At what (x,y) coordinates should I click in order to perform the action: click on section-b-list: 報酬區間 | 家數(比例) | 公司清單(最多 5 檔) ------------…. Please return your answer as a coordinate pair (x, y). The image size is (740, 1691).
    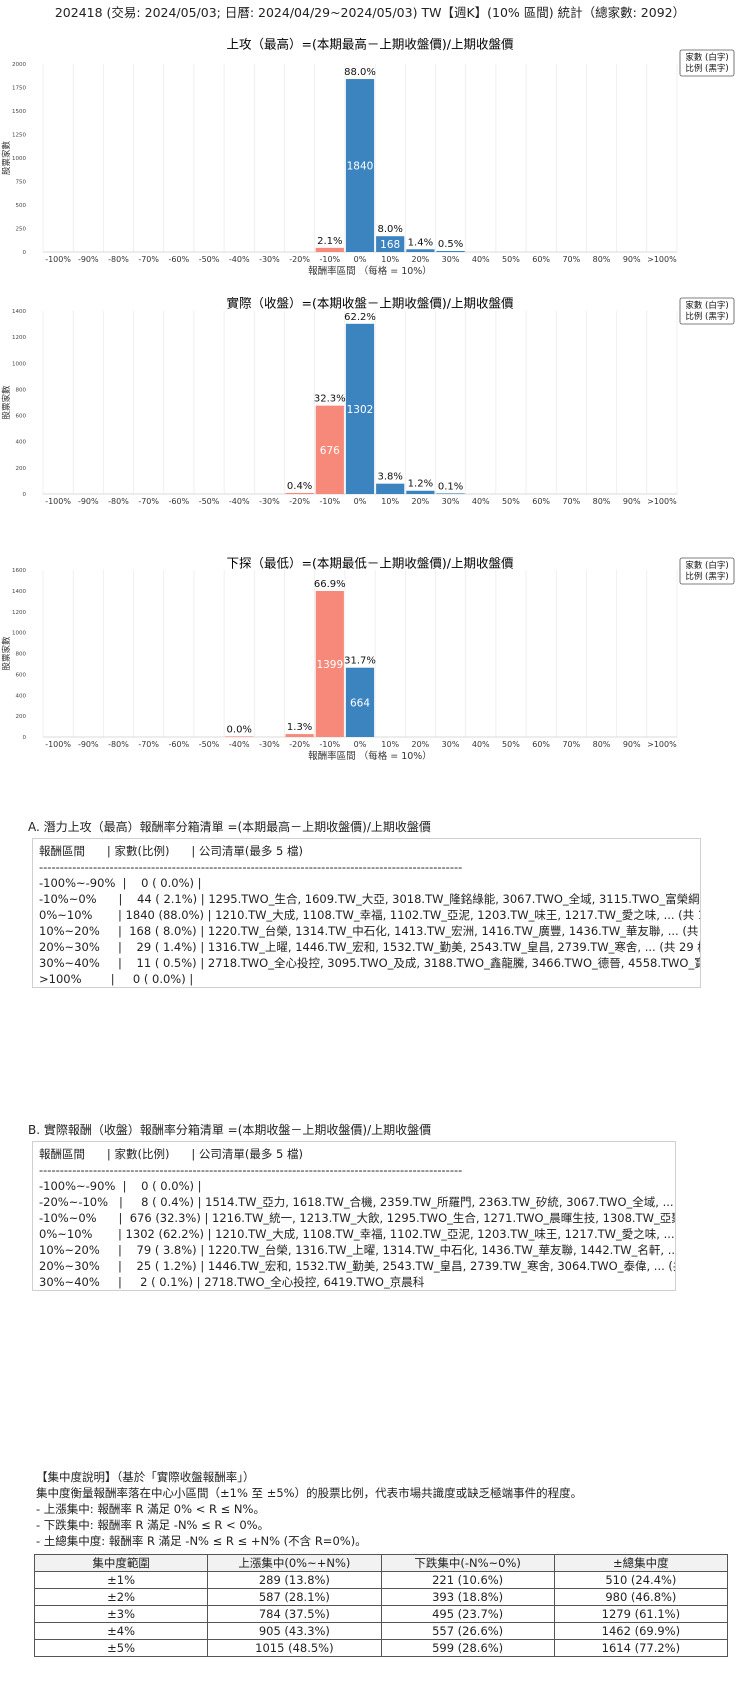
    Looking at the image, I should click on (354, 1216).